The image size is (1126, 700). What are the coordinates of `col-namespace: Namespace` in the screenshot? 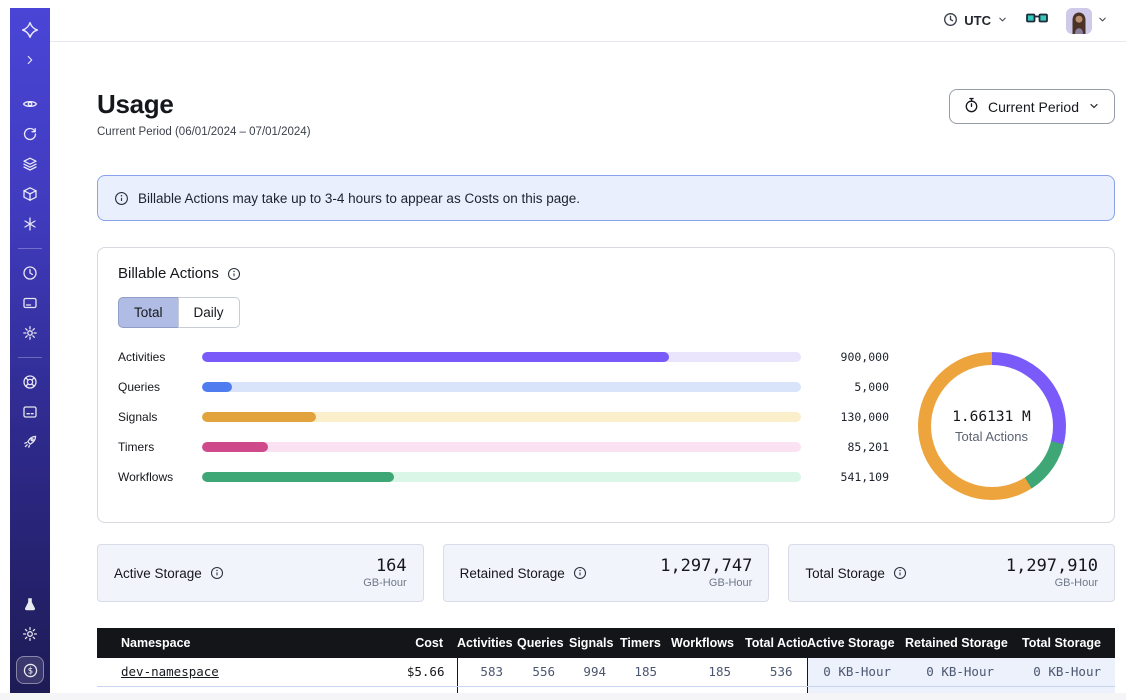 It's located at (222, 643).